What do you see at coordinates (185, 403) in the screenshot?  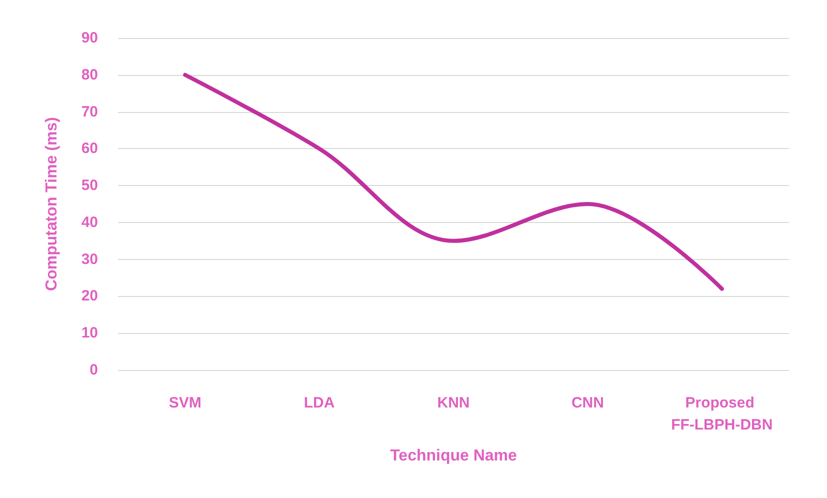 I see `x-tick-label: SVM` at bounding box center [185, 403].